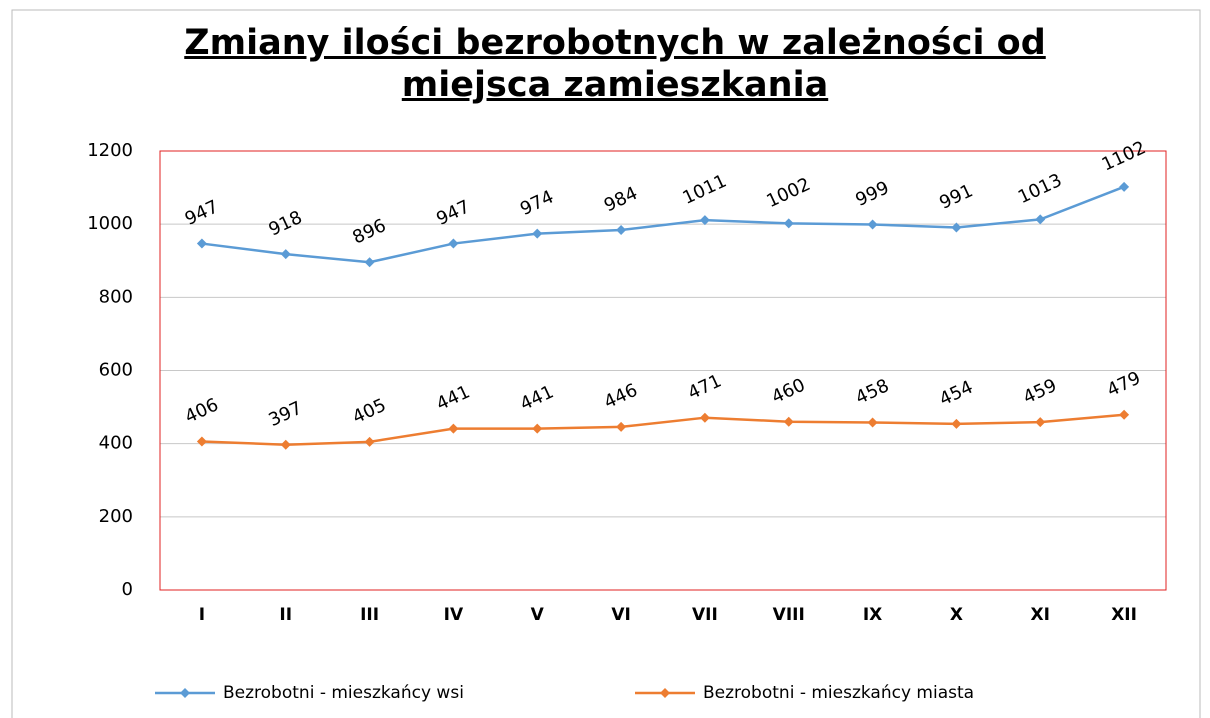 The height and width of the screenshot is (718, 1210). Describe the element at coordinates (537, 203) in the screenshot. I see `data-label: 974` at that location.